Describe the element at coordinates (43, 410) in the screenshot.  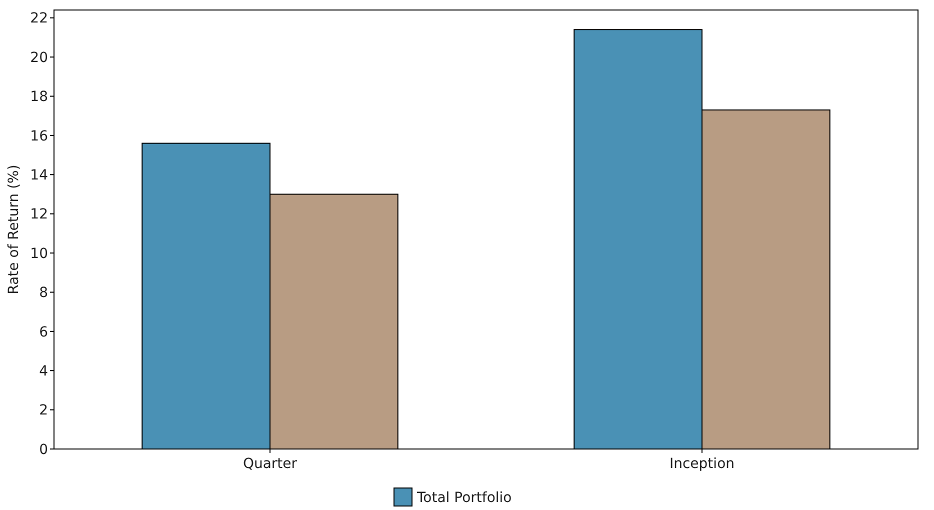
I see `y-tick-label: 2` at that location.